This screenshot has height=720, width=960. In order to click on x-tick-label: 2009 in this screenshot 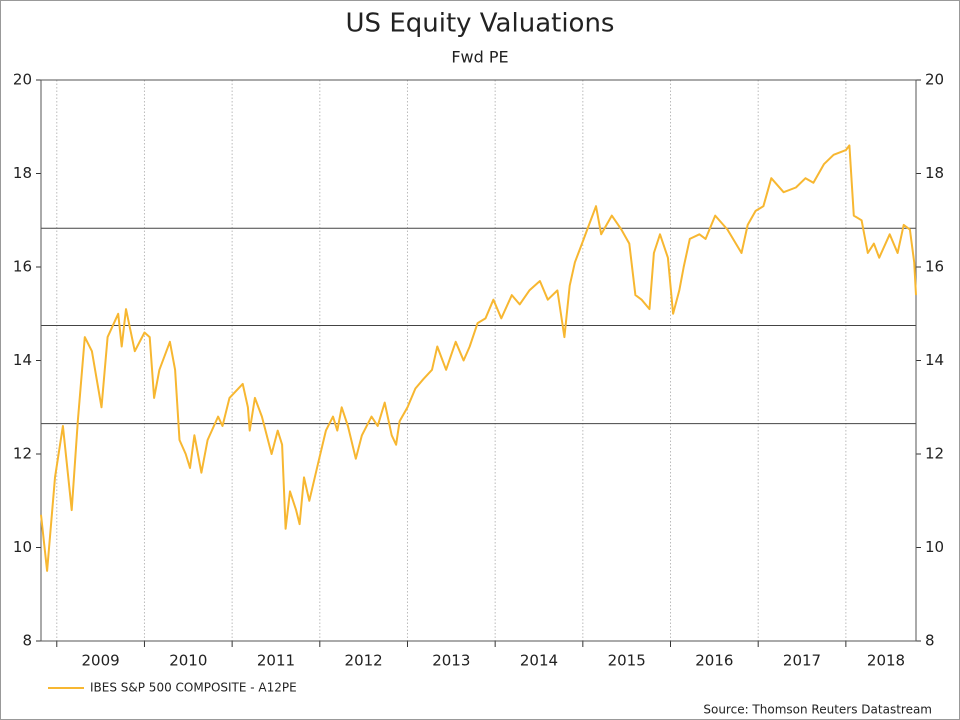, I will do `click(101, 661)`.